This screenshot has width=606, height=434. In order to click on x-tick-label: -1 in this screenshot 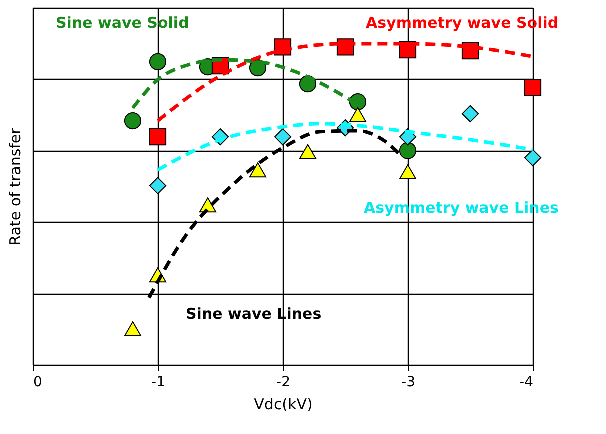, I will do `click(159, 382)`.